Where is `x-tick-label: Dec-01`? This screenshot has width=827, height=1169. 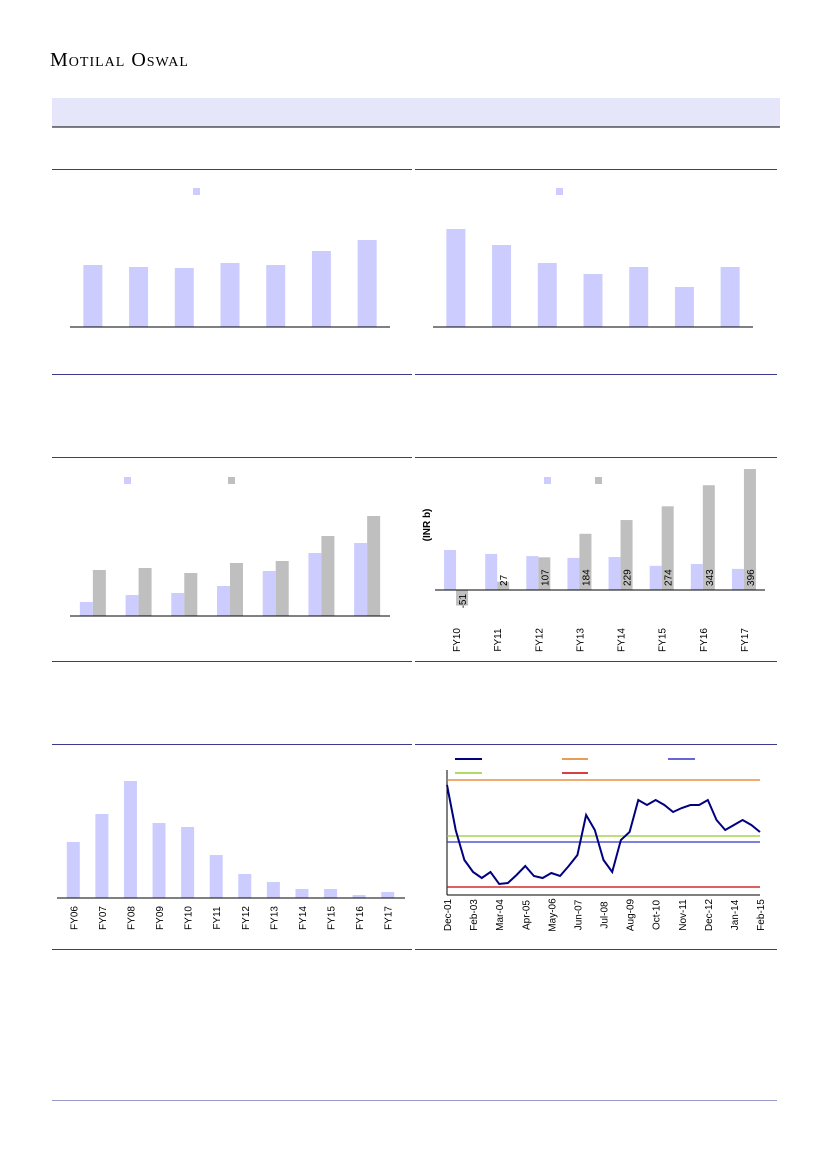 x-tick-label: Dec-01 is located at coordinates (448, 914).